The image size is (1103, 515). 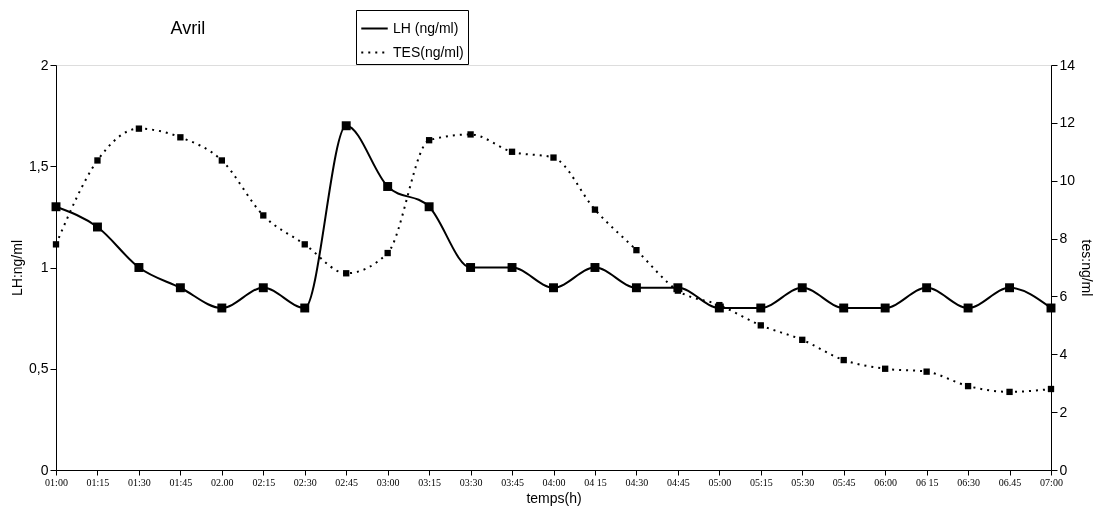 I want to click on y2-tick-label: 14, so click(x=1067, y=64).